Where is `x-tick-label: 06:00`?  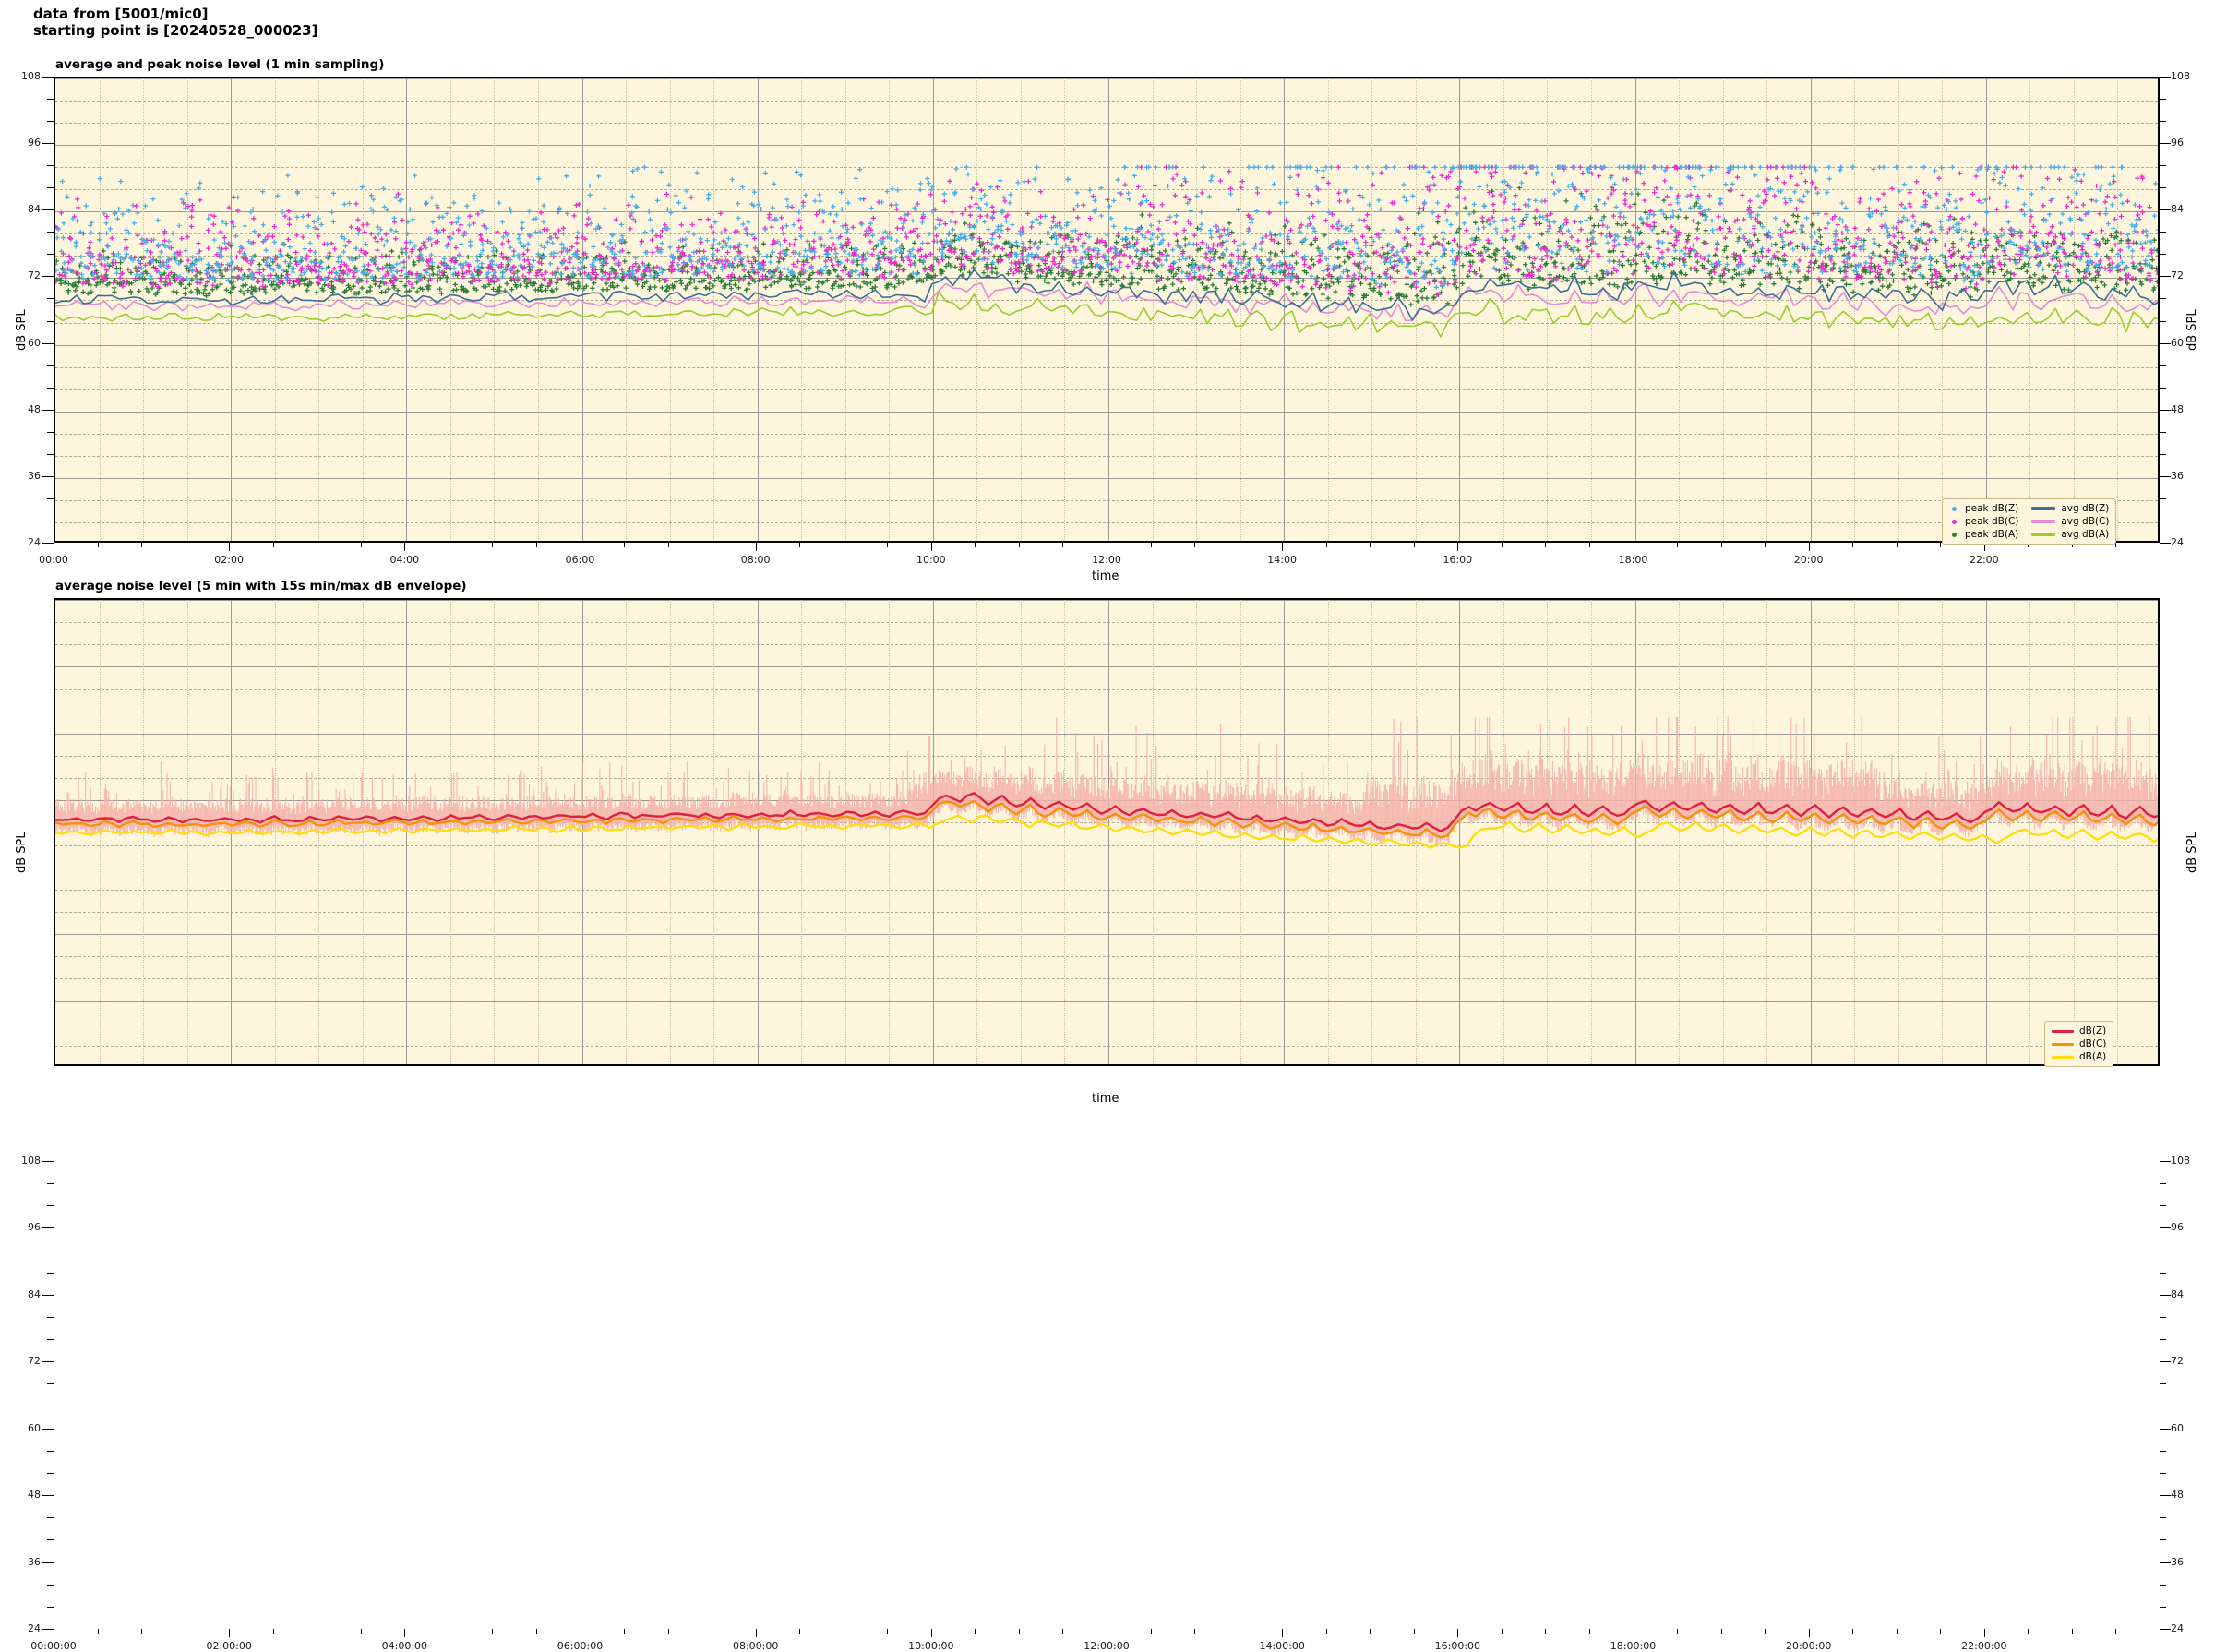 x-tick-label: 06:00 is located at coordinates (580, 560).